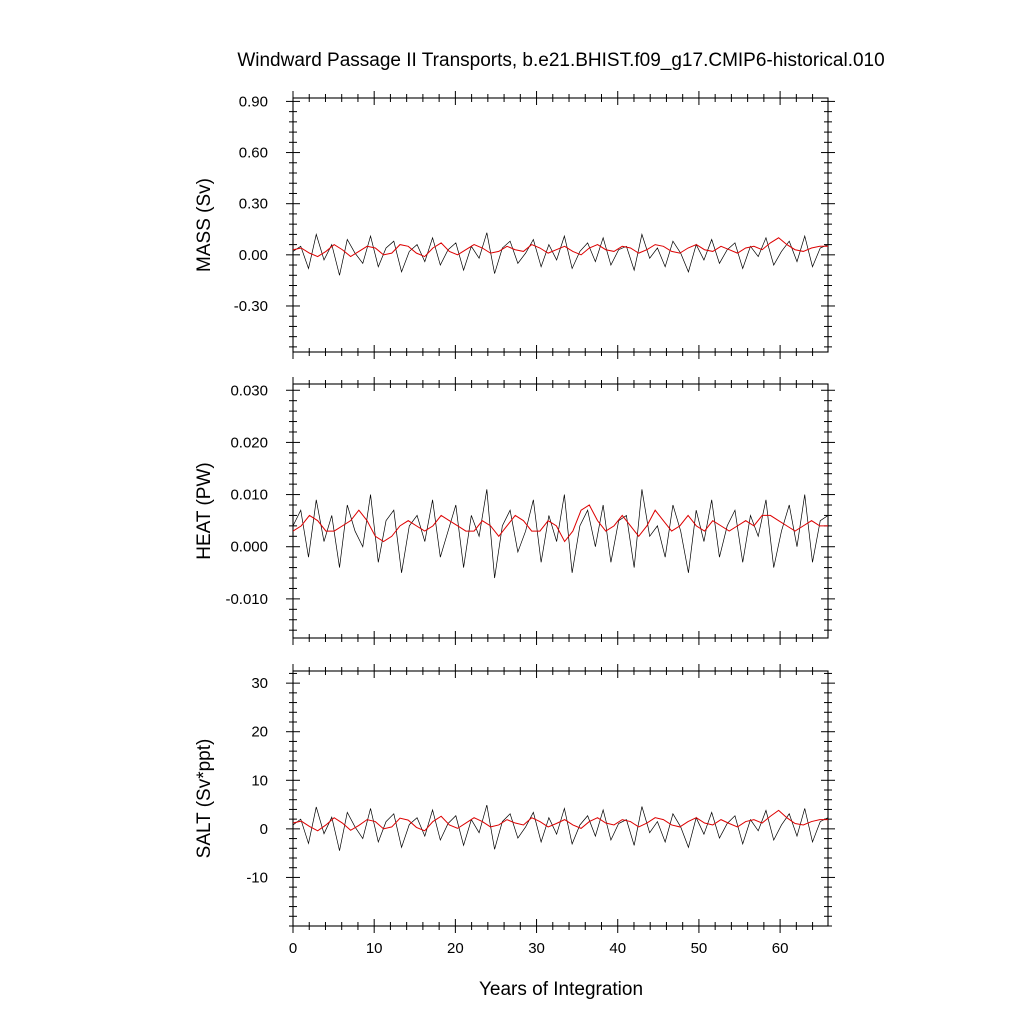 This screenshot has height=1024, width=1024. What do you see at coordinates (561, 989) in the screenshot?
I see `x-axis-label: Years of Integration` at bounding box center [561, 989].